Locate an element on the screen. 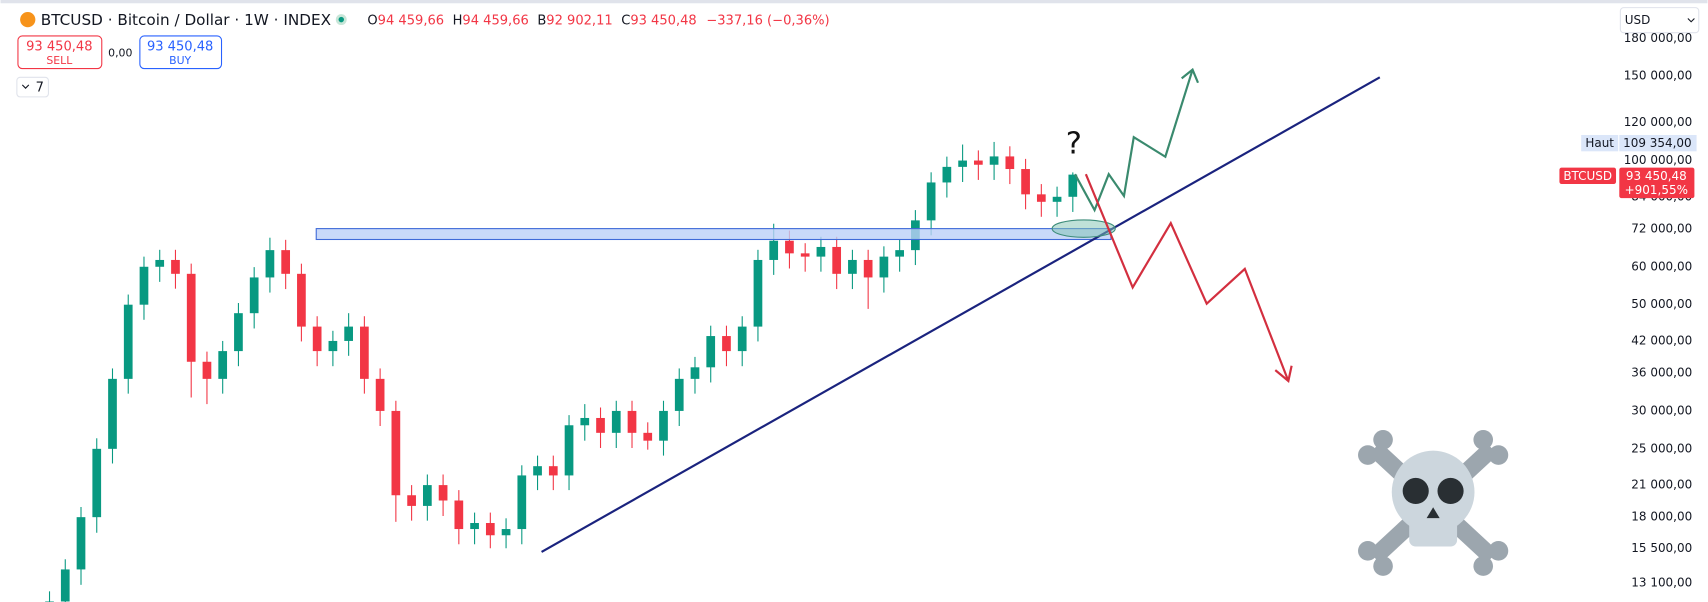 This screenshot has height=602, width=1708. high-price: 109 354,00 is located at coordinates (1657, 143).